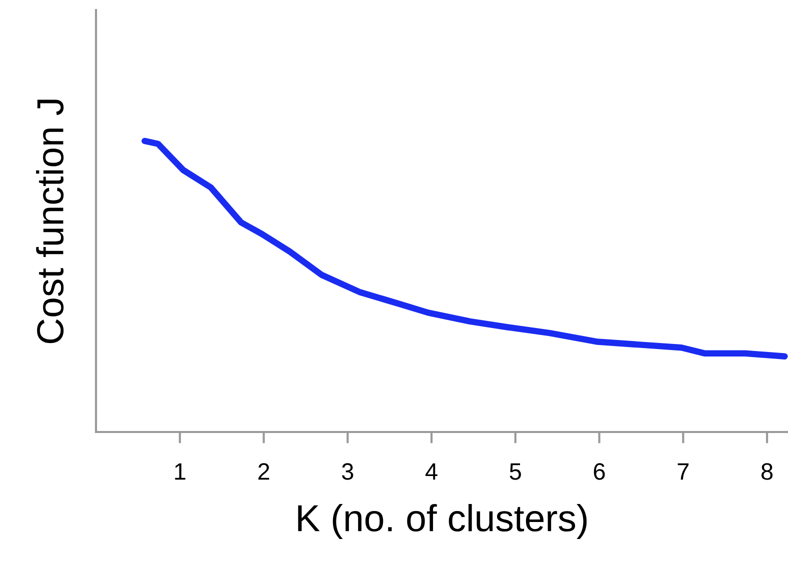 This screenshot has height=580, width=788. What do you see at coordinates (431, 471) in the screenshot?
I see `x-tick-label: 4` at bounding box center [431, 471].